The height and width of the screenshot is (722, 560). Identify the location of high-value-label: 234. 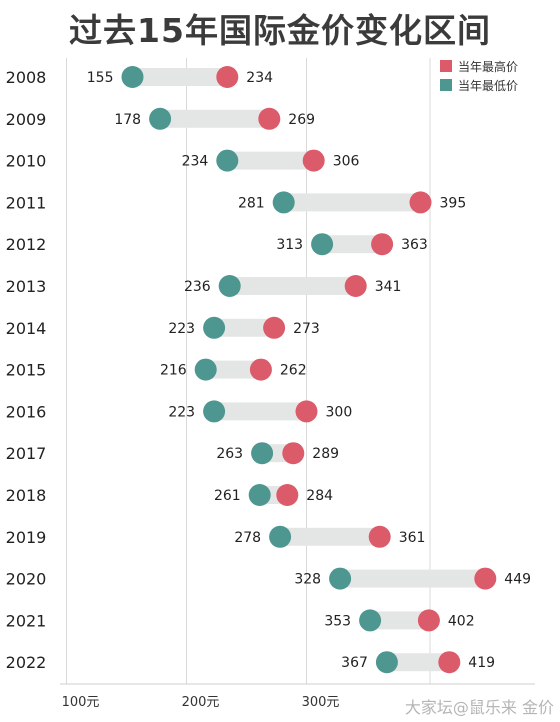
(259, 78).